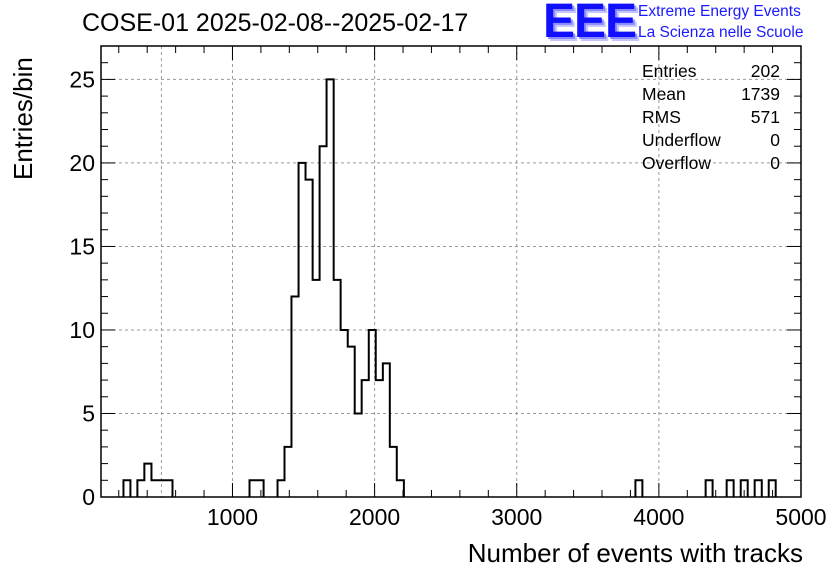  Describe the element at coordinates (82, 163) in the screenshot. I see `y-tick-label: 20` at that location.